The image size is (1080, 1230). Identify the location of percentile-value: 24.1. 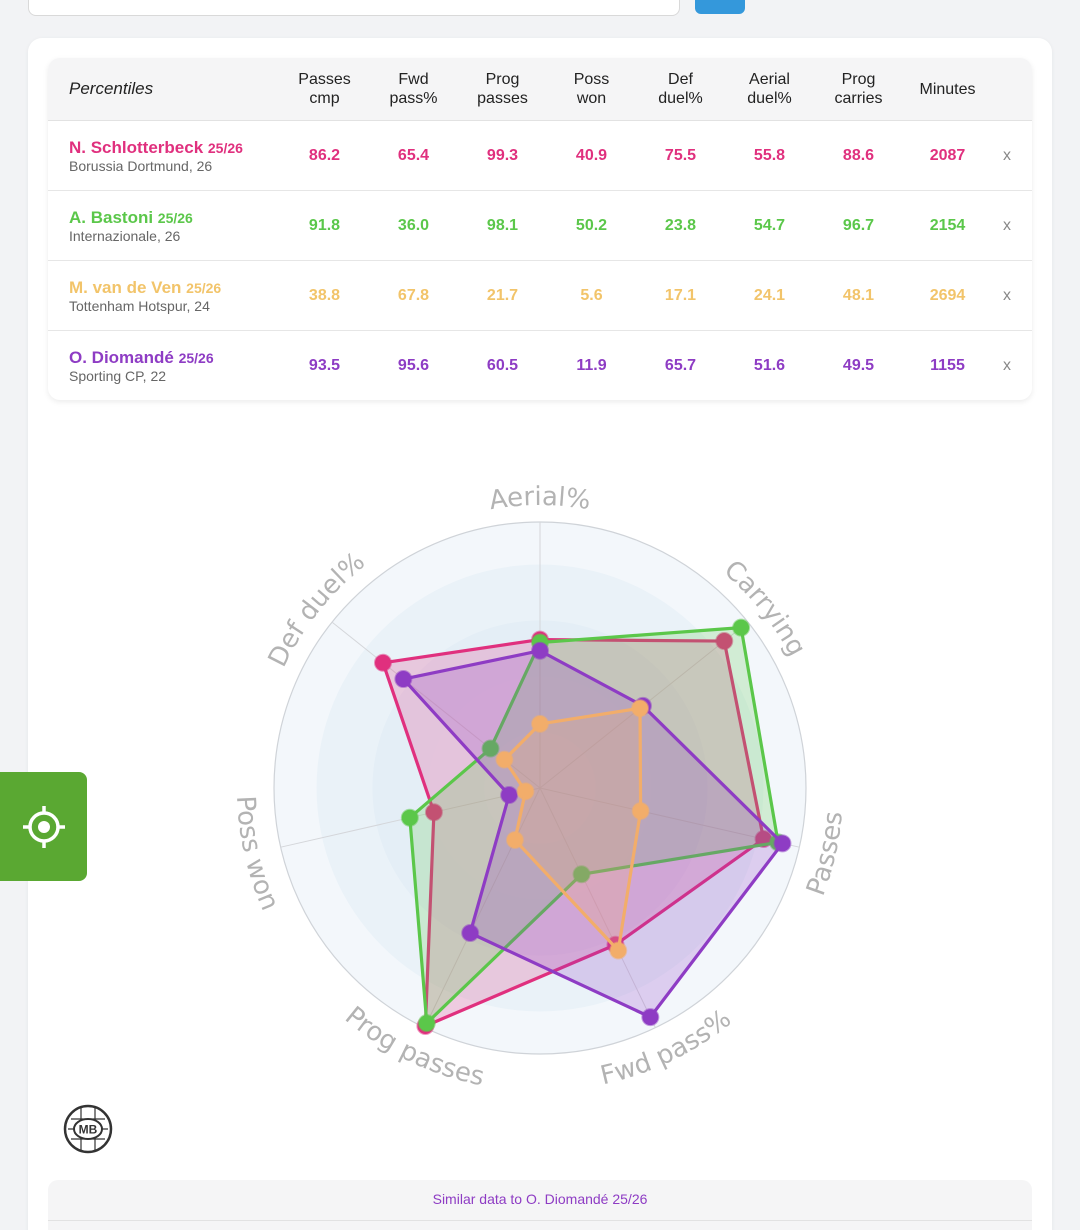
(769, 295).